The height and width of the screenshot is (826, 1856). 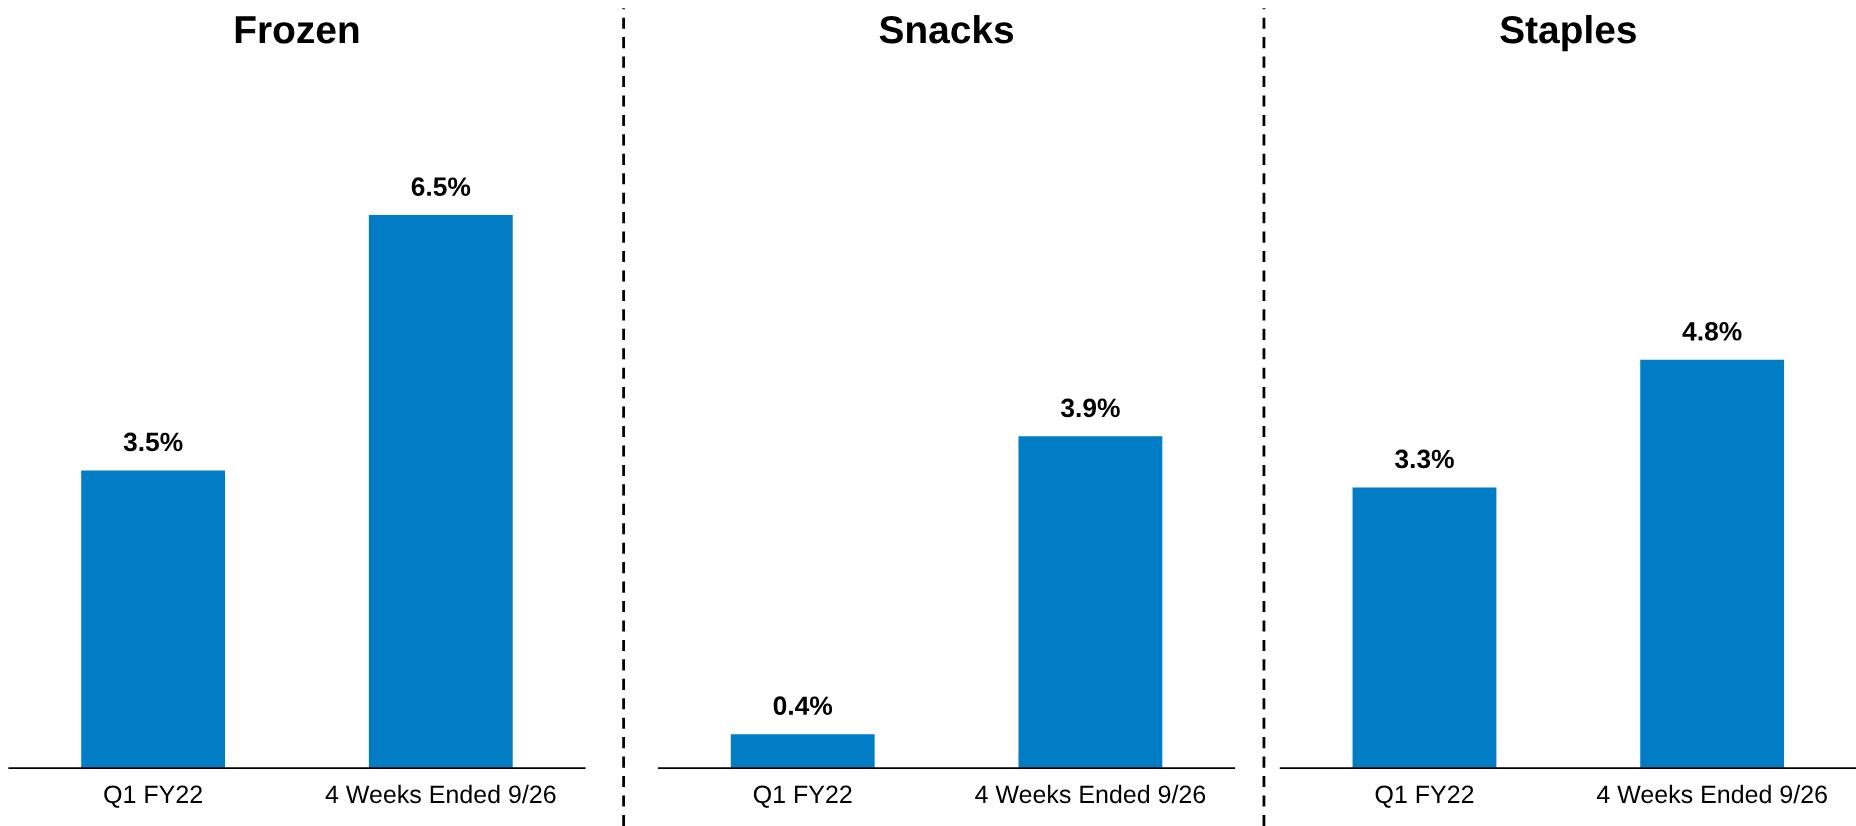 What do you see at coordinates (803, 706) in the screenshot?
I see `data-label: 0.4%` at bounding box center [803, 706].